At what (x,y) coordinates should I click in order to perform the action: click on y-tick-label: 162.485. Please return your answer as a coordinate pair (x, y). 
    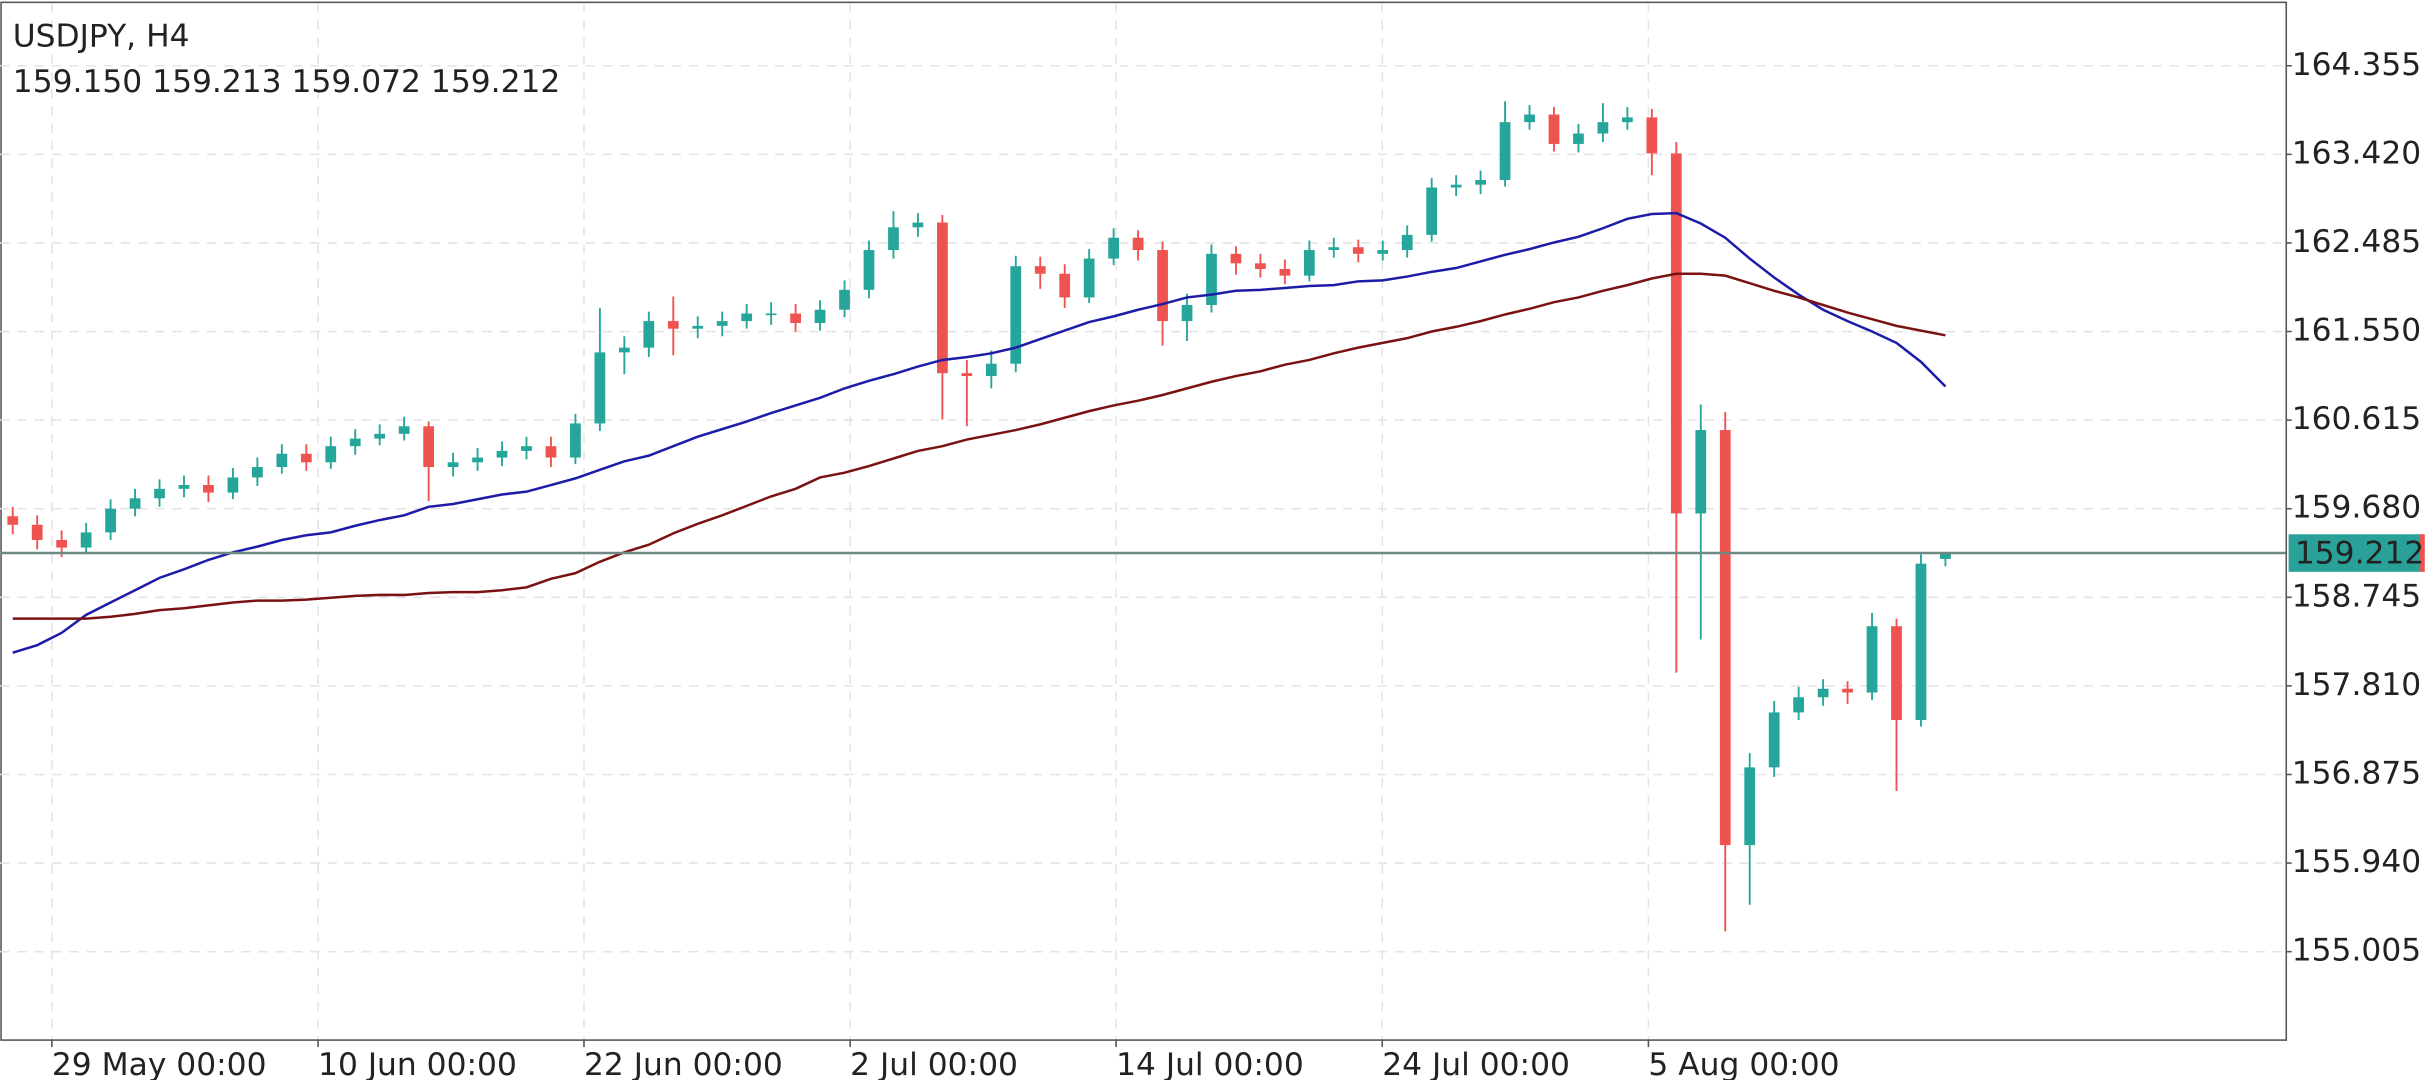
    Looking at the image, I should click on (2356, 242).